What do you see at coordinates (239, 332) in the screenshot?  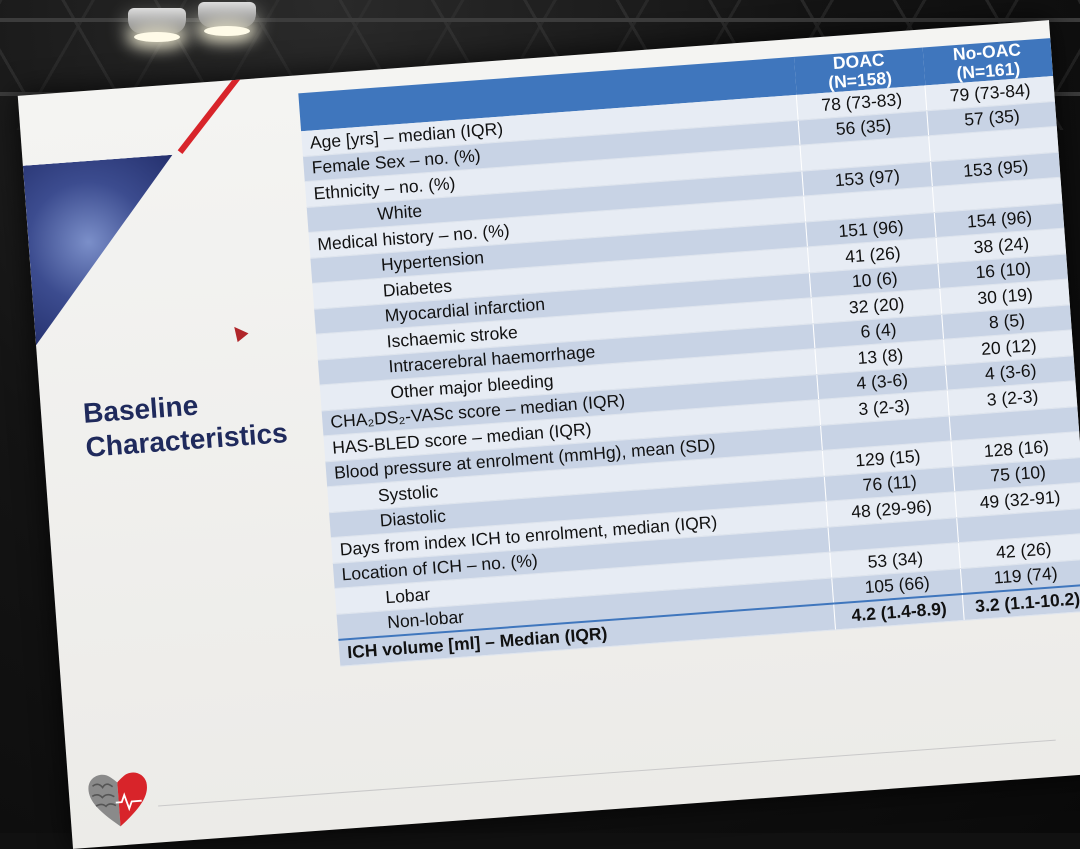 I see `laser-pointer-icon` at bounding box center [239, 332].